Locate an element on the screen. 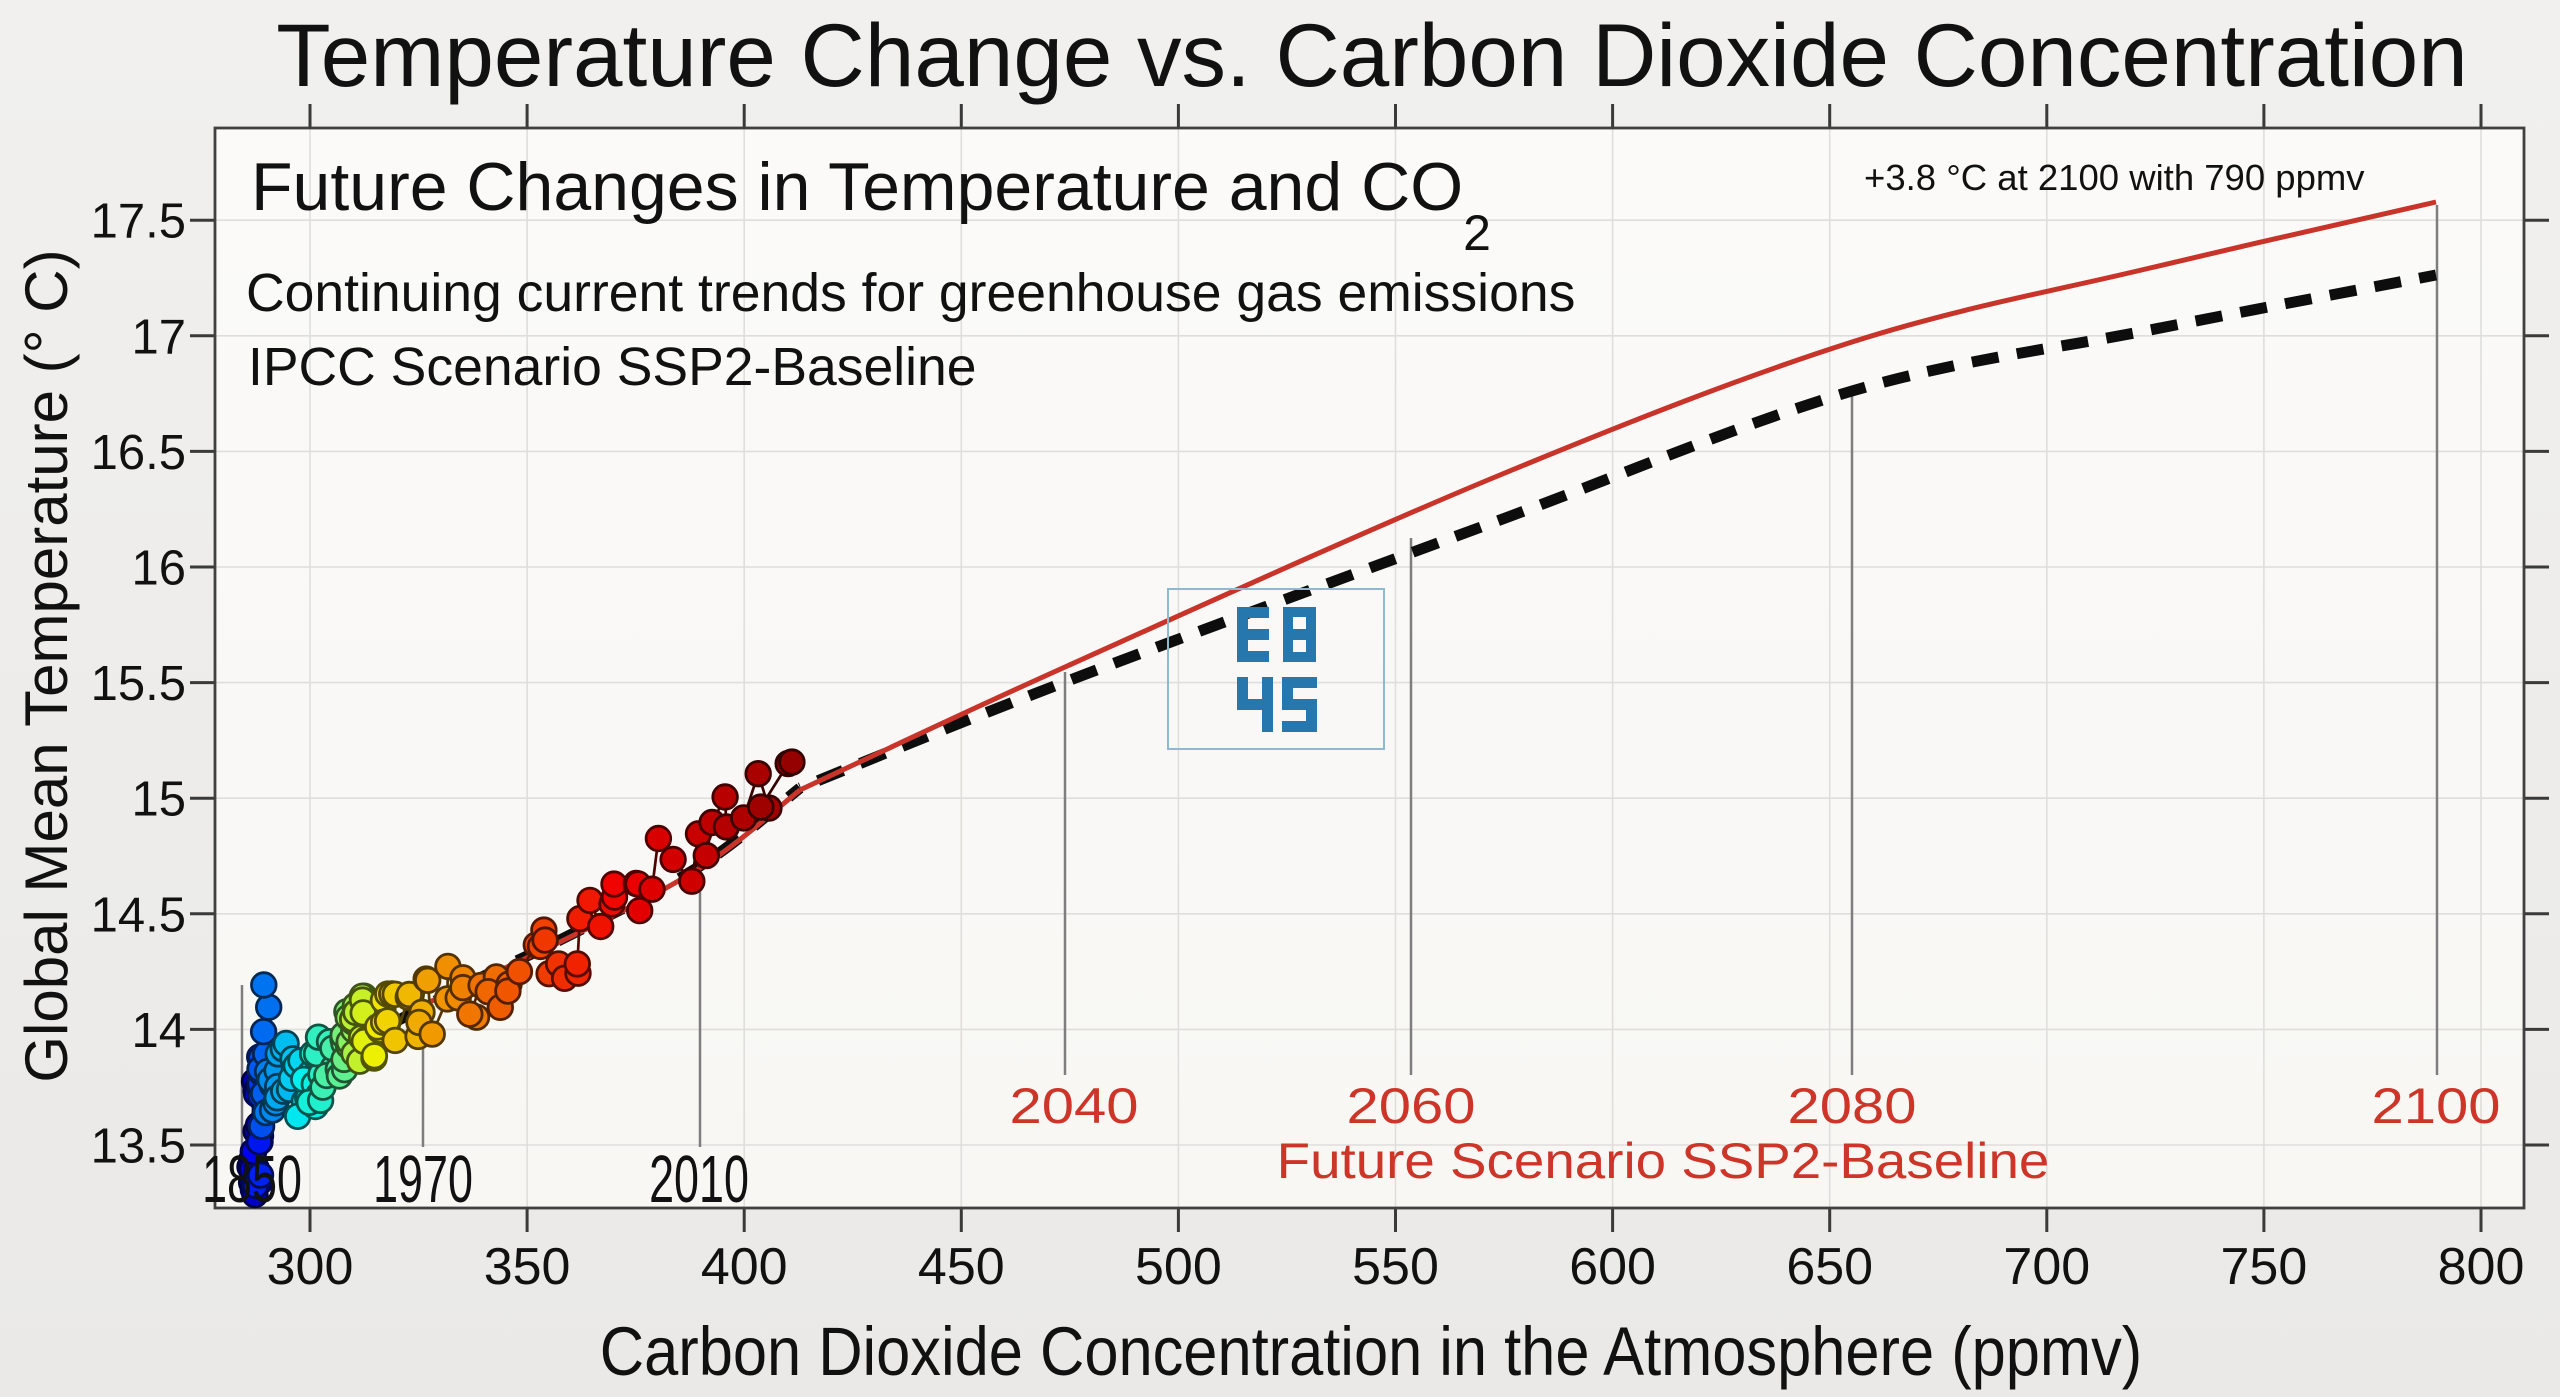 The image size is (2560, 1397). svg-text: 16.5 is located at coordinates (138, 453).